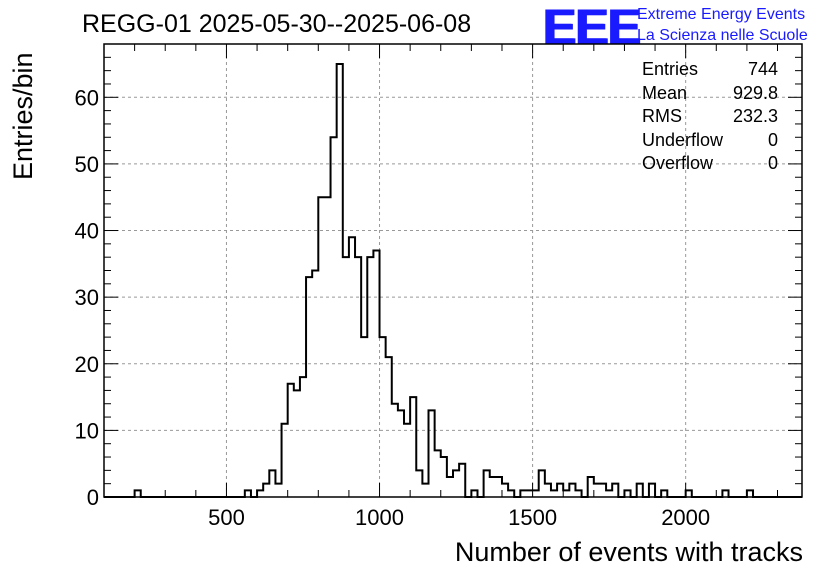  I want to click on stats-row: Mean 929.8, so click(710, 95).